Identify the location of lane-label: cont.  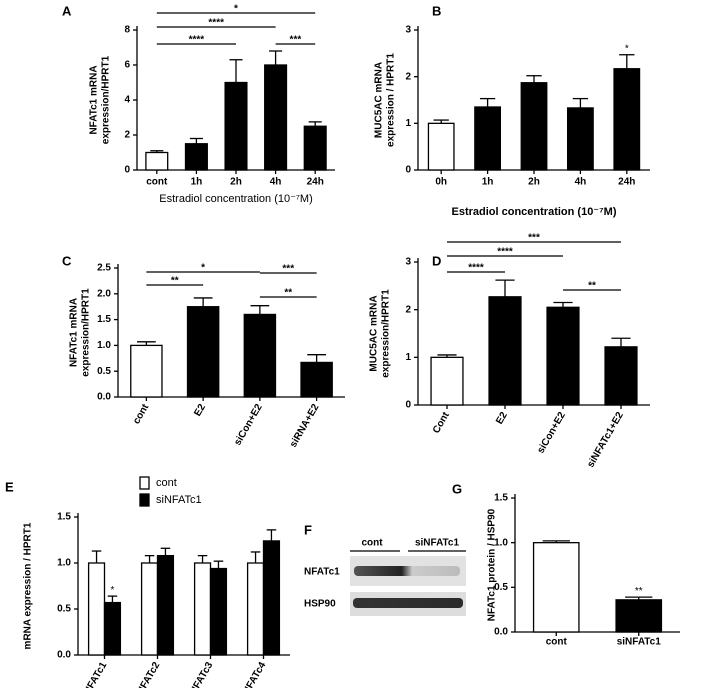
(372, 543).